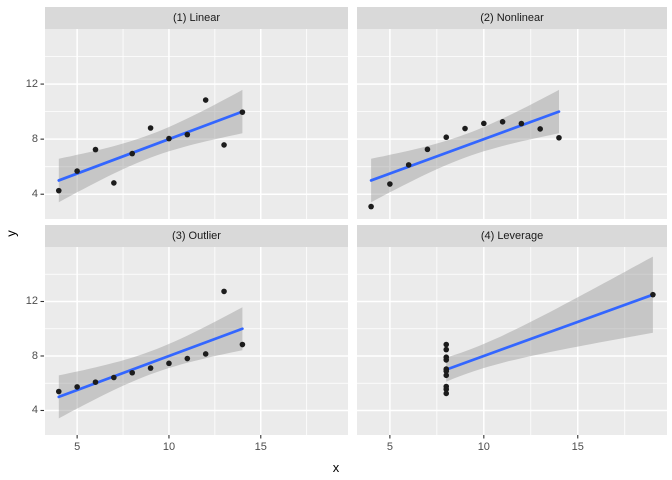 The height and width of the screenshot is (480, 672). I want to click on facet-strip-outlier: (3) Outlier, so click(196, 236).